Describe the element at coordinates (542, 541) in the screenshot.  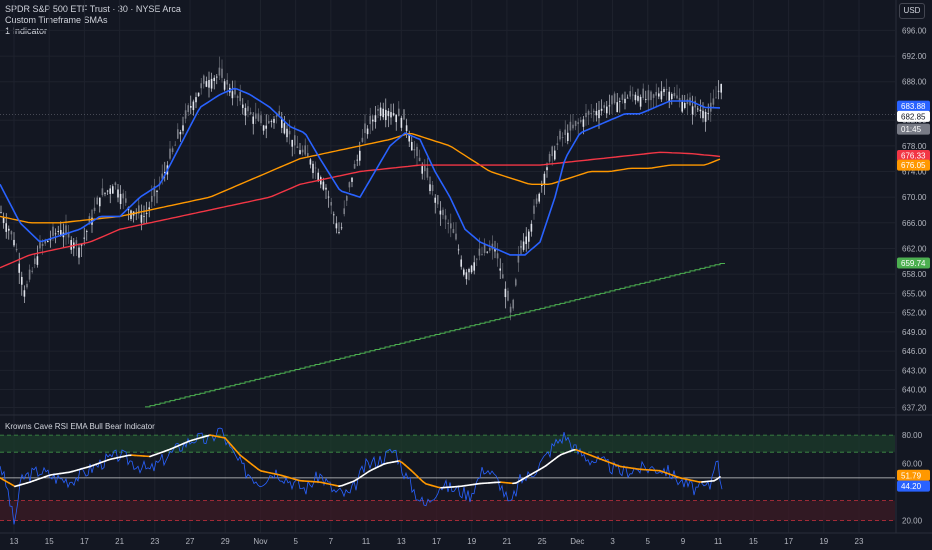
I see `time-tick-label: 25` at that location.